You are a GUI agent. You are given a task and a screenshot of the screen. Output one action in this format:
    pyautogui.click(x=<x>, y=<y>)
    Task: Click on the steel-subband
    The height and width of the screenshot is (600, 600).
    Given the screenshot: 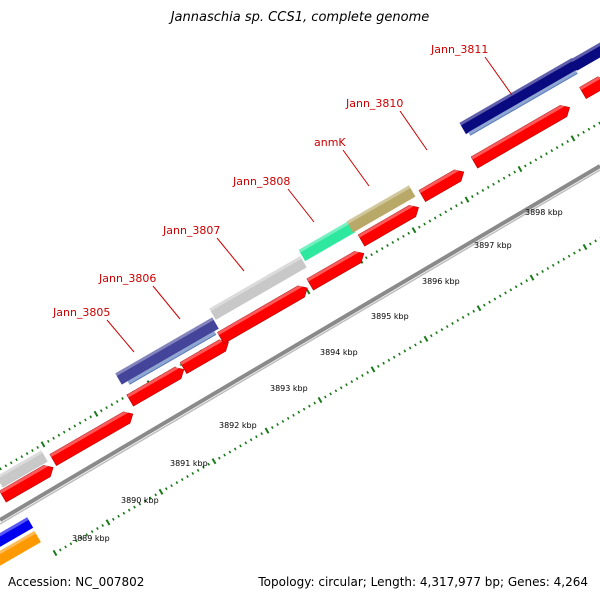 What is the action you would take?
    pyautogui.click(x=172, y=358)
    